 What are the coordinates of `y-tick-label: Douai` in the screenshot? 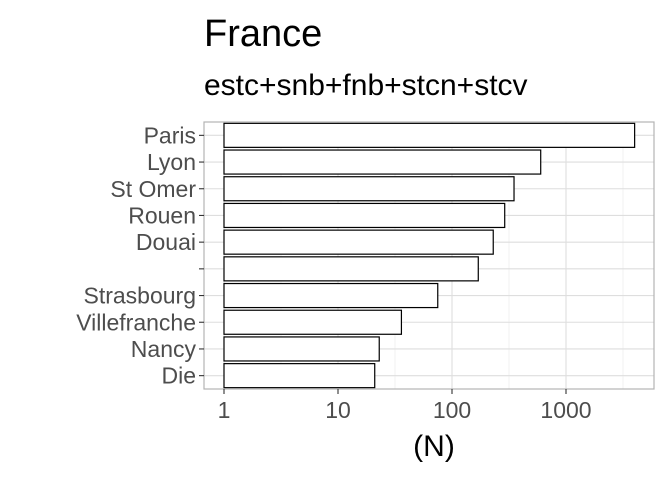 It's located at (166, 242).